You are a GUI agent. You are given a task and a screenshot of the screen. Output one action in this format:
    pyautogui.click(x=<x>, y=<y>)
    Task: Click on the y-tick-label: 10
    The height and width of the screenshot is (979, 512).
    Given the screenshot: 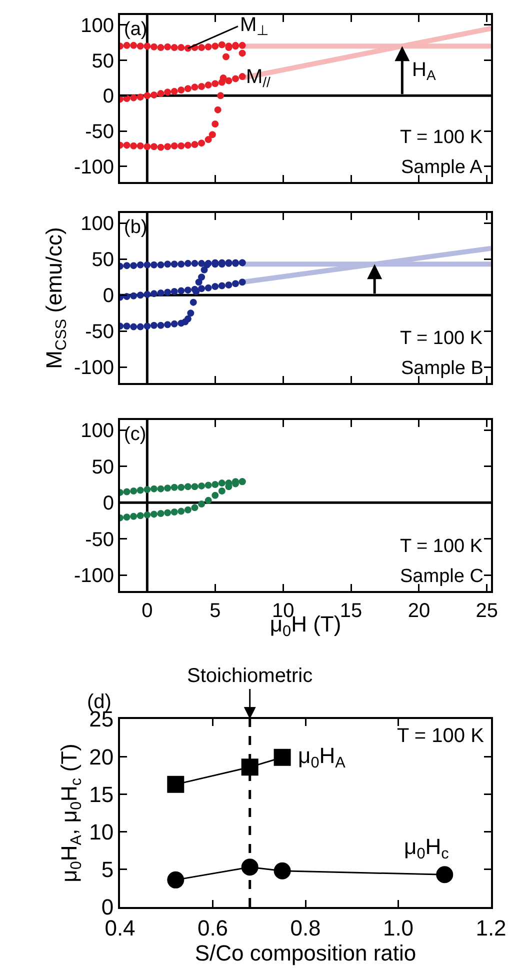 What is the action you would take?
    pyautogui.click(x=101, y=832)
    